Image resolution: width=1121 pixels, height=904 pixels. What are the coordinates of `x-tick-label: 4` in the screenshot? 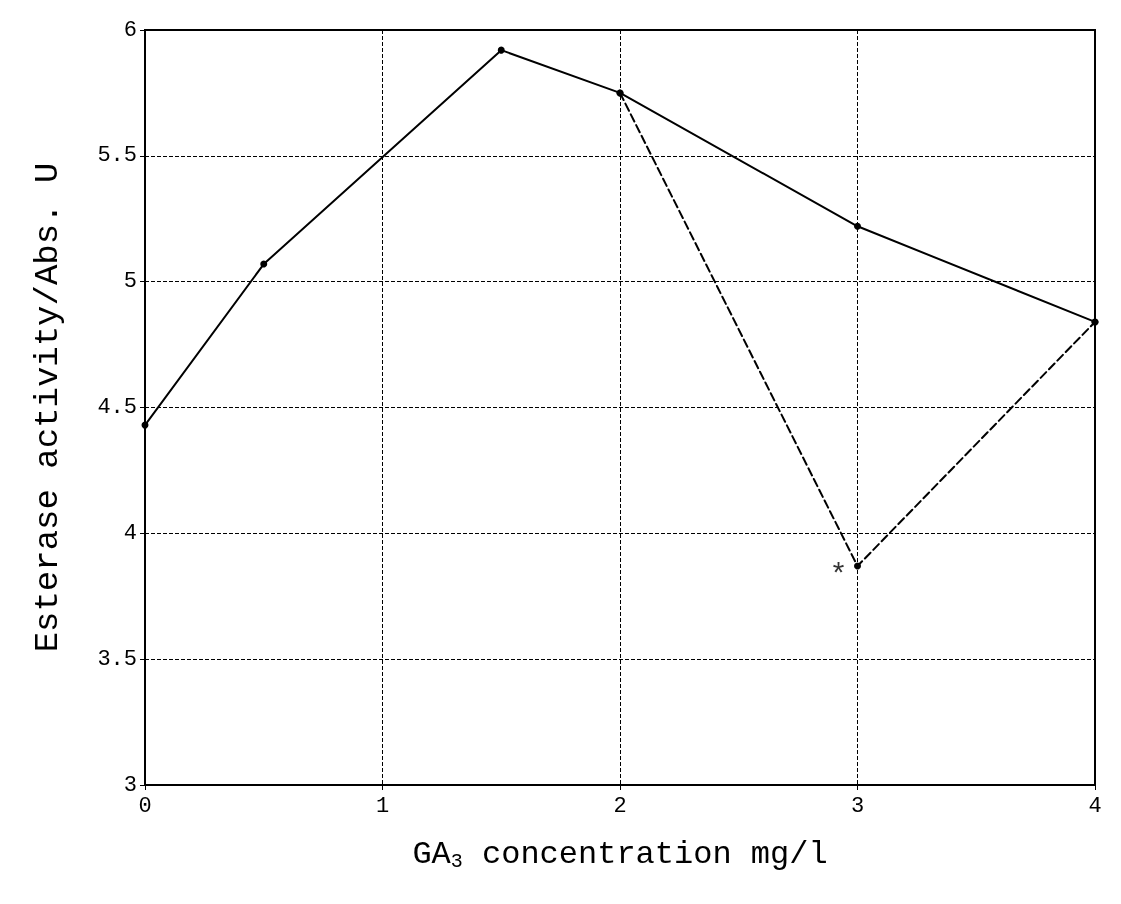 It's located at (1095, 806).